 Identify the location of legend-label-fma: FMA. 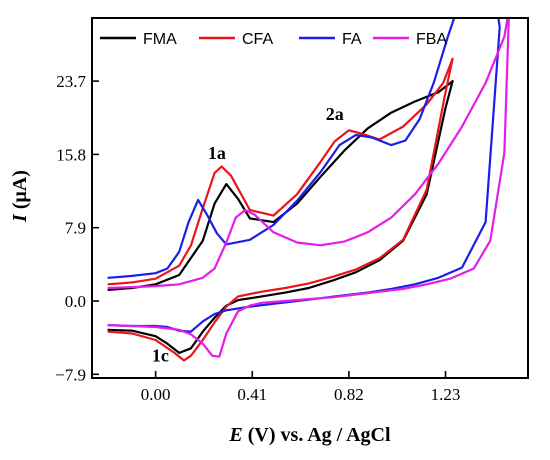
(160, 39).